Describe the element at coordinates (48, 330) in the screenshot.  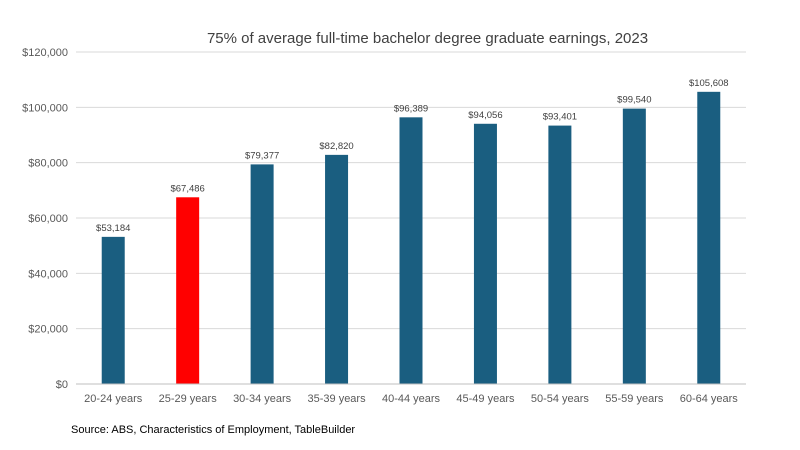
I see `y-tick-label: $20,000` at that location.